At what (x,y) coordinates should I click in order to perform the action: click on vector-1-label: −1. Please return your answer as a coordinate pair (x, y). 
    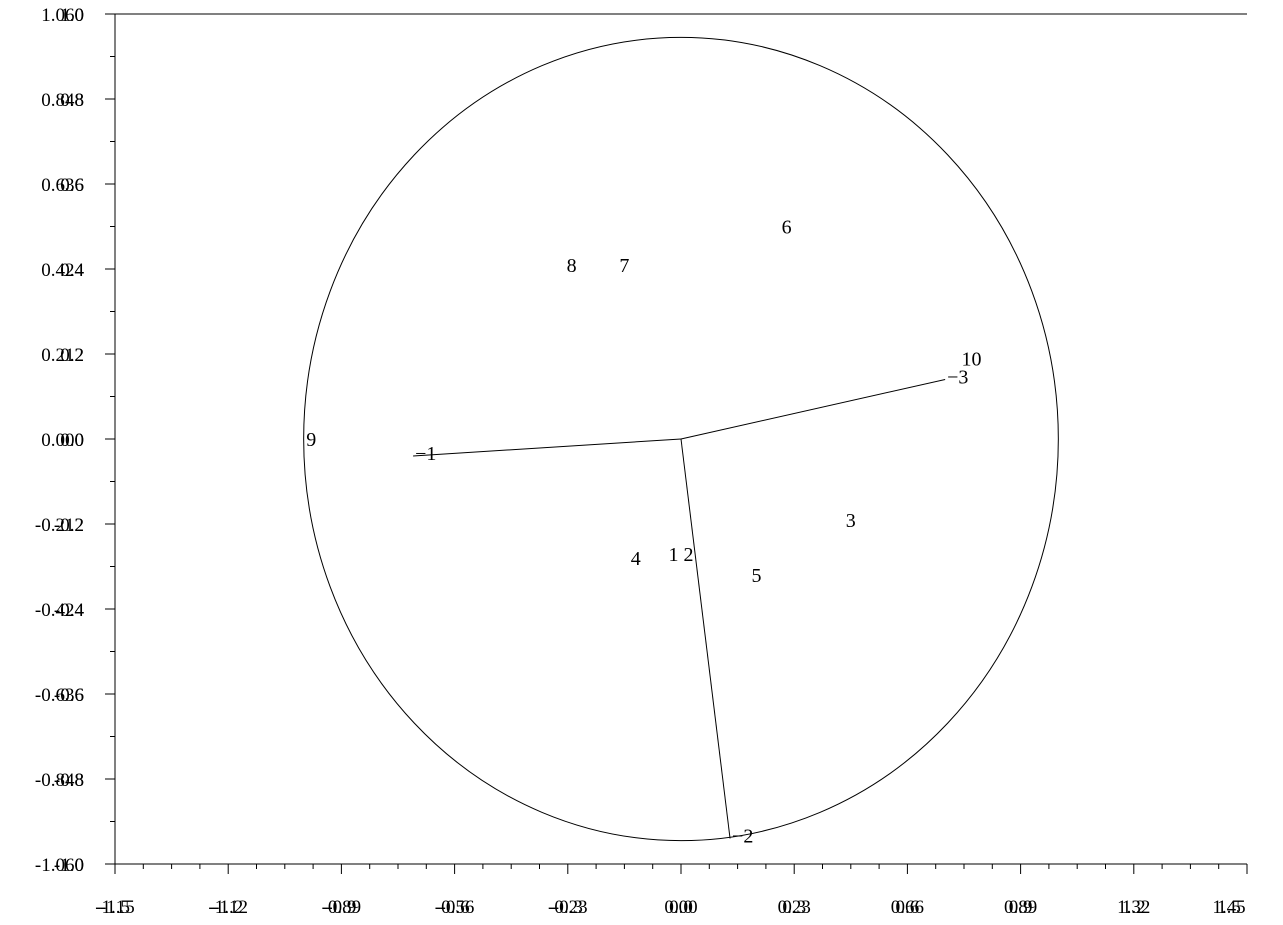
    Looking at the image, I should click on (425, 454).